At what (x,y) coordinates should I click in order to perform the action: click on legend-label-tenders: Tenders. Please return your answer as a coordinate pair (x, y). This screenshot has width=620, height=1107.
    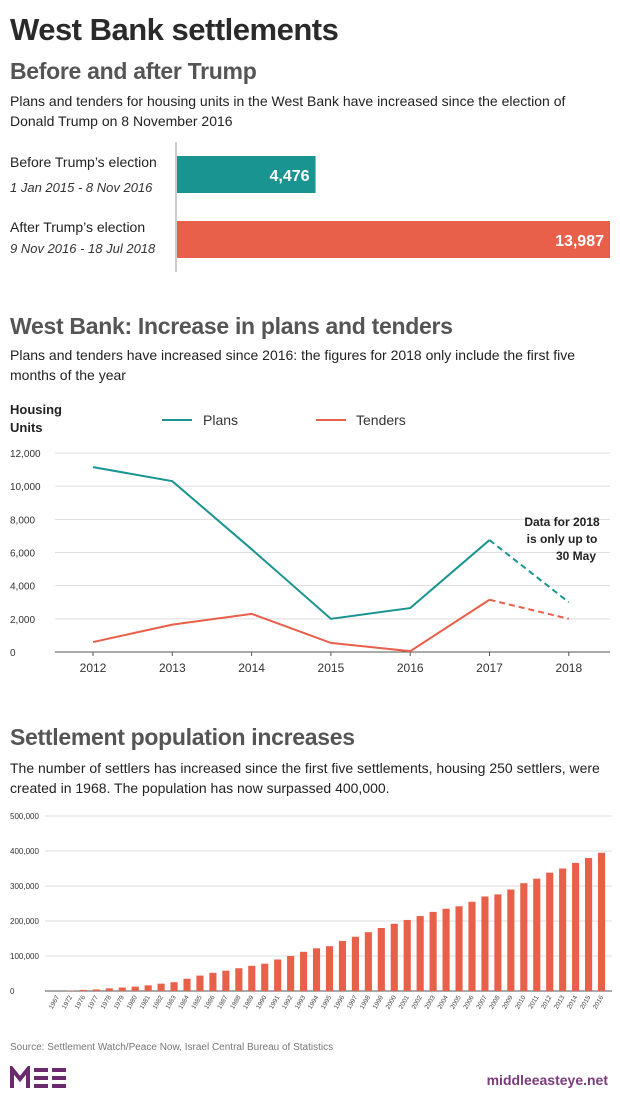
    Looking at the image, I should click on (381, 420).